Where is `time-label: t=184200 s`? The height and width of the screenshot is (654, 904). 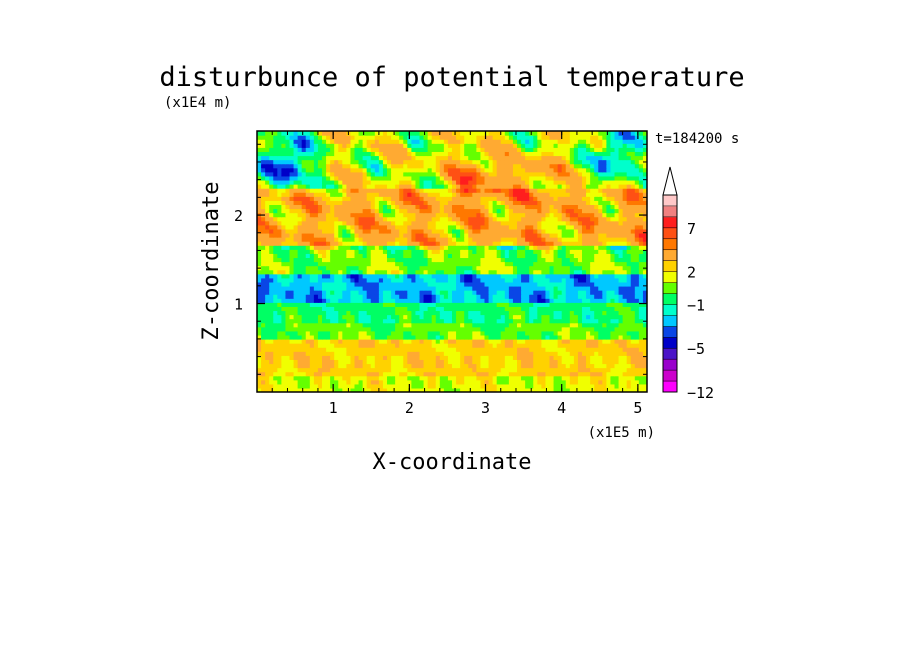
time-label: t=184200 s is located at coordinates (697, 139).